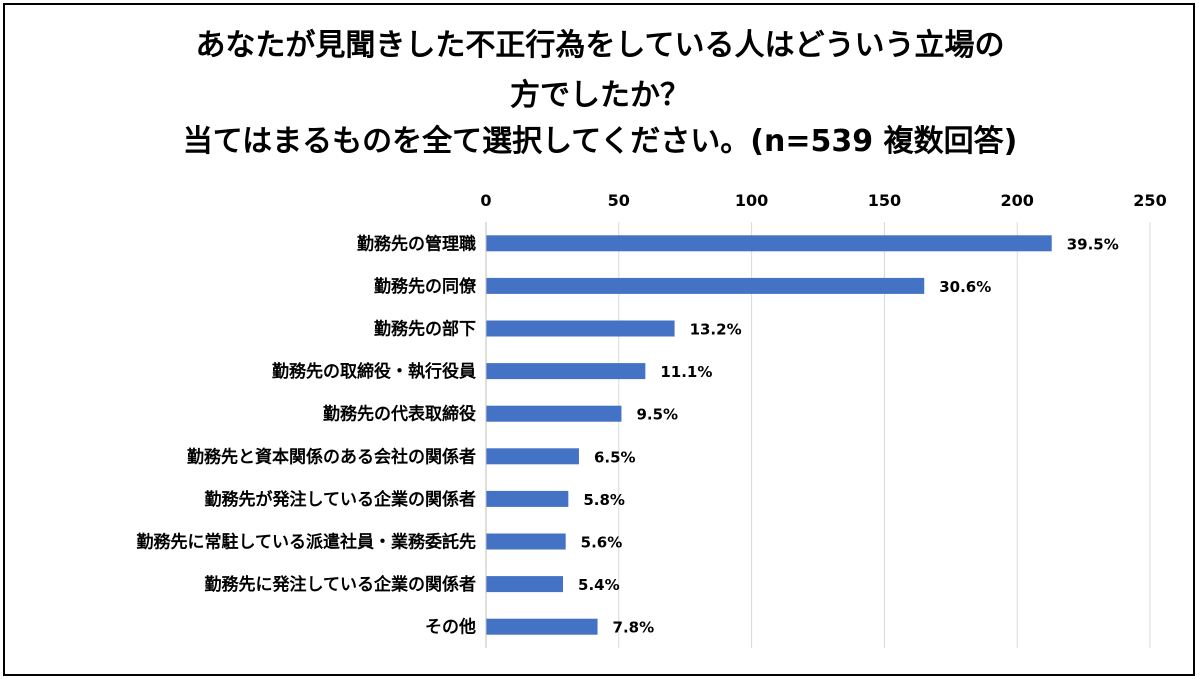  I want to click on data-label: 5.8%, so click(604, 500).